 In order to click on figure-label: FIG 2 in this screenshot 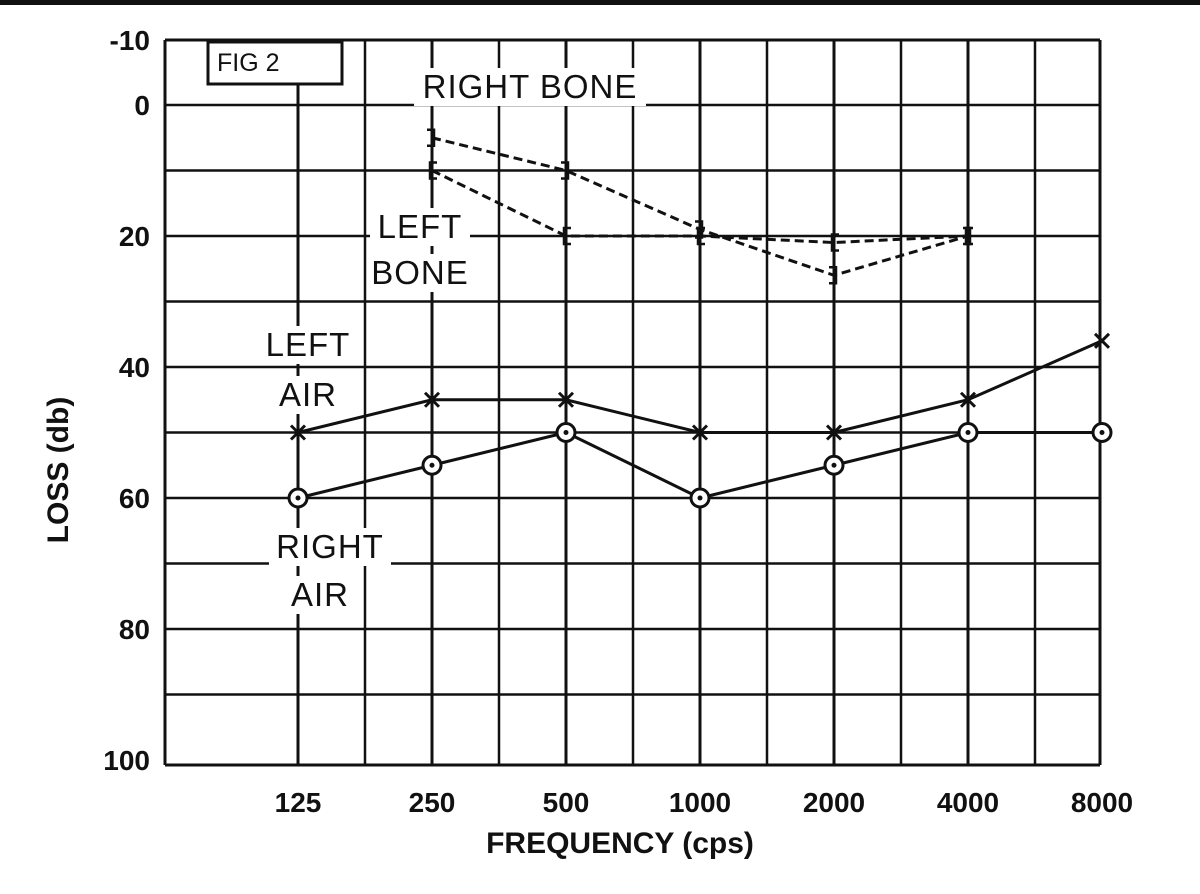, I will do `click(275, 63)`.